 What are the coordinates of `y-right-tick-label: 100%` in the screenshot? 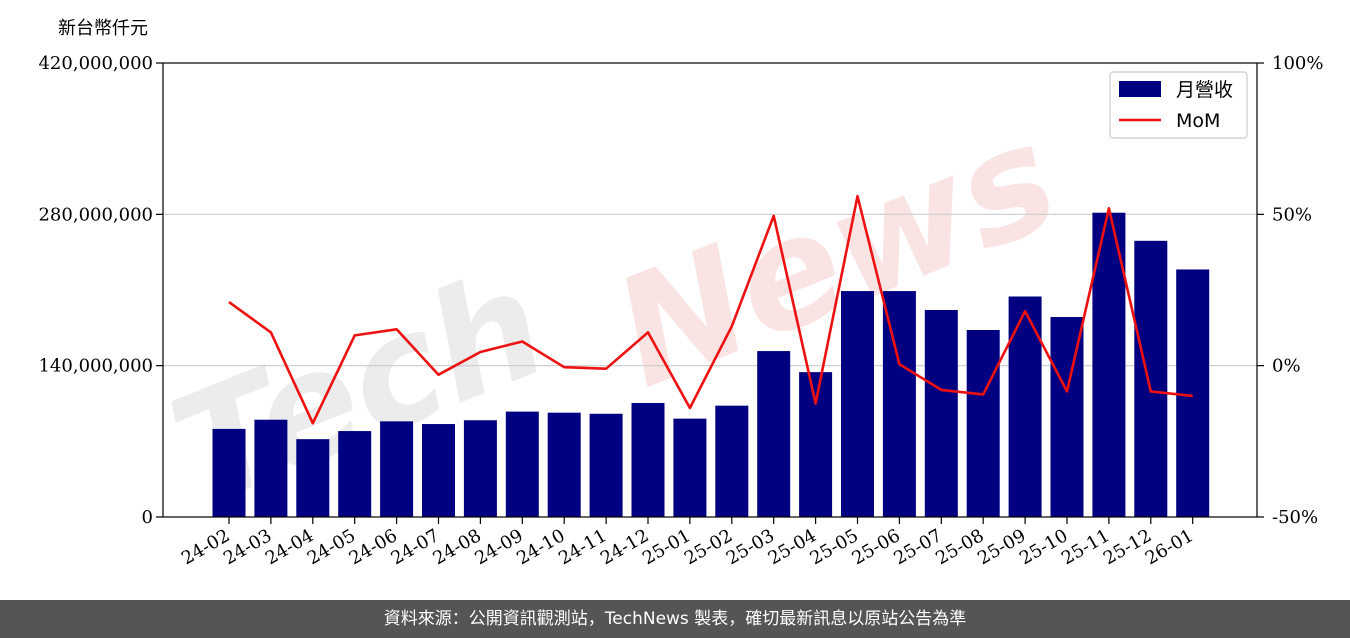 It's located at (1297, 63).